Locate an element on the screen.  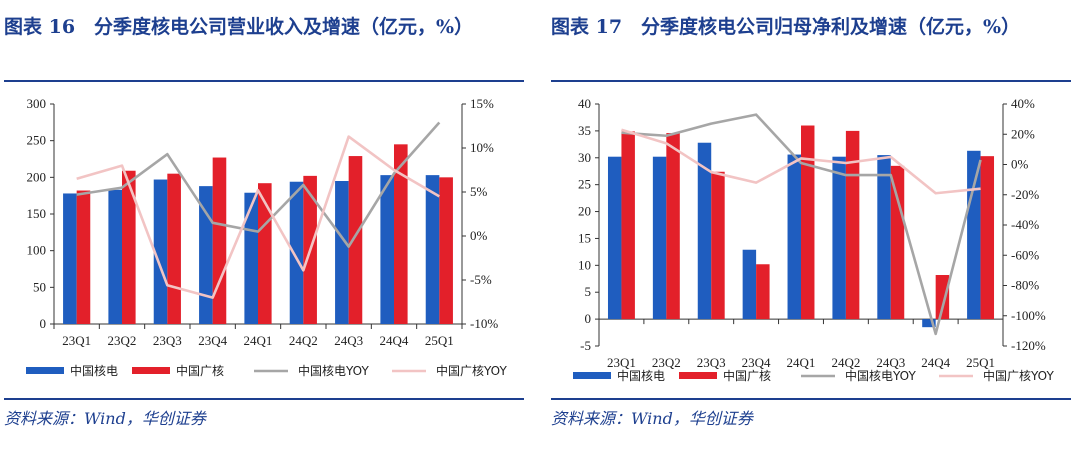
y2-tick-label: 10% is located at coordinates (482, 147).